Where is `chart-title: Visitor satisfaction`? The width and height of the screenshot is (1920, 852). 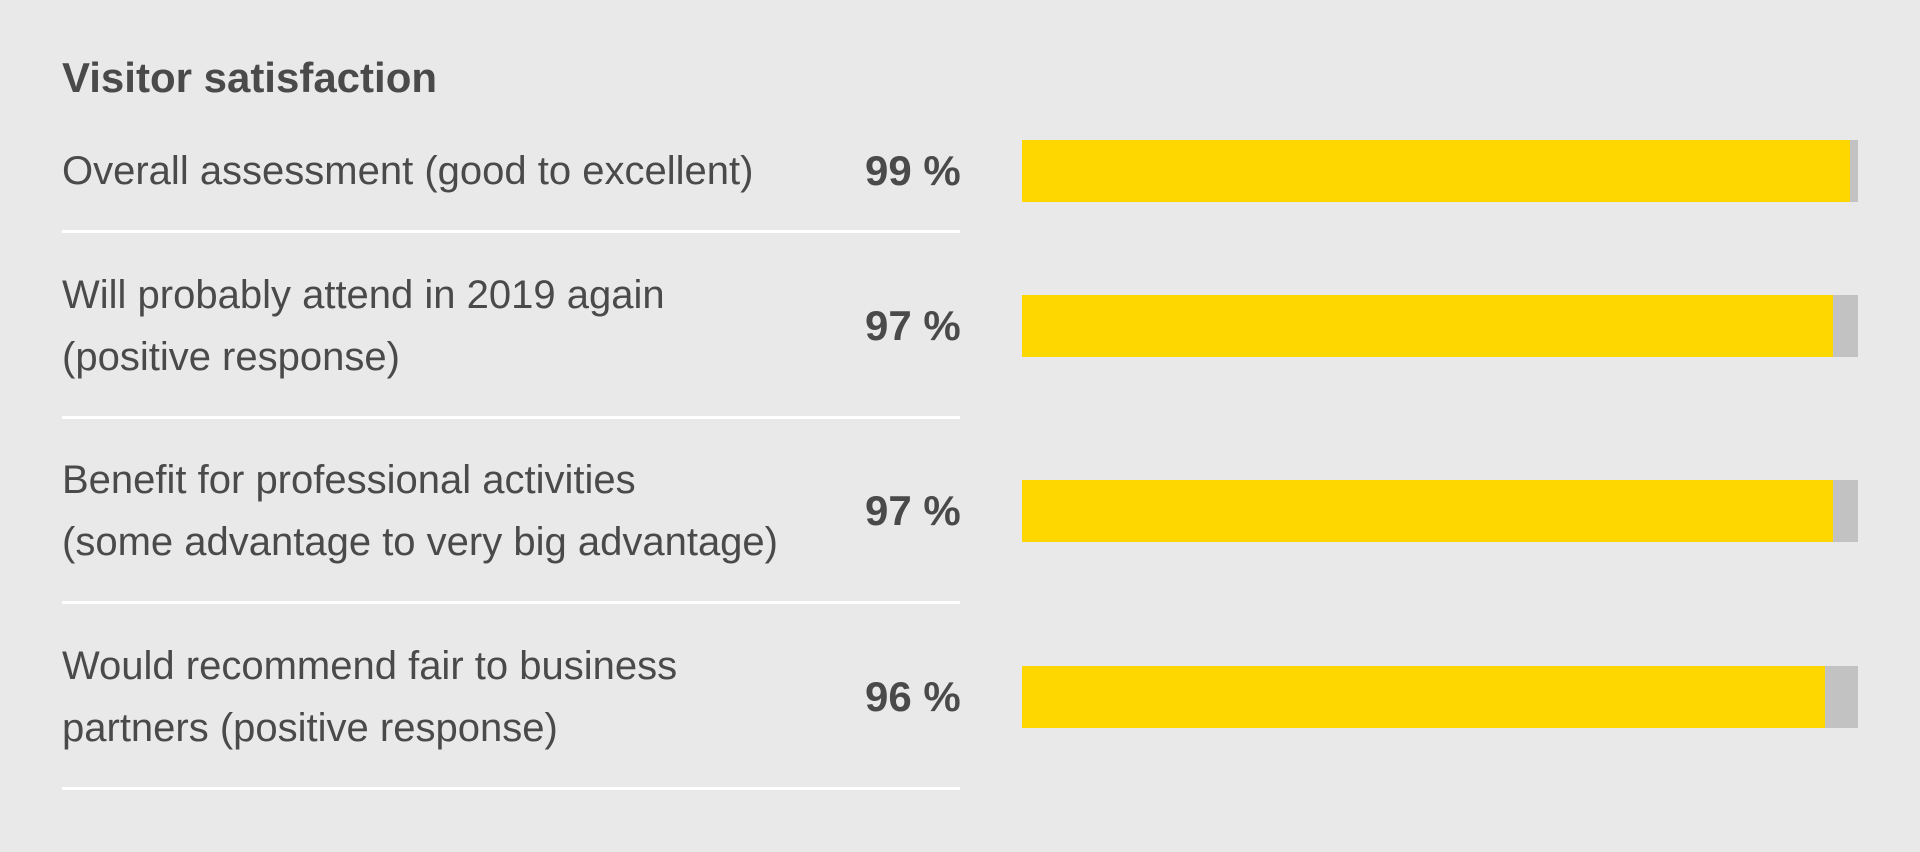
chart-title: Visitor satisfaction is located at coordinates (250, 77).